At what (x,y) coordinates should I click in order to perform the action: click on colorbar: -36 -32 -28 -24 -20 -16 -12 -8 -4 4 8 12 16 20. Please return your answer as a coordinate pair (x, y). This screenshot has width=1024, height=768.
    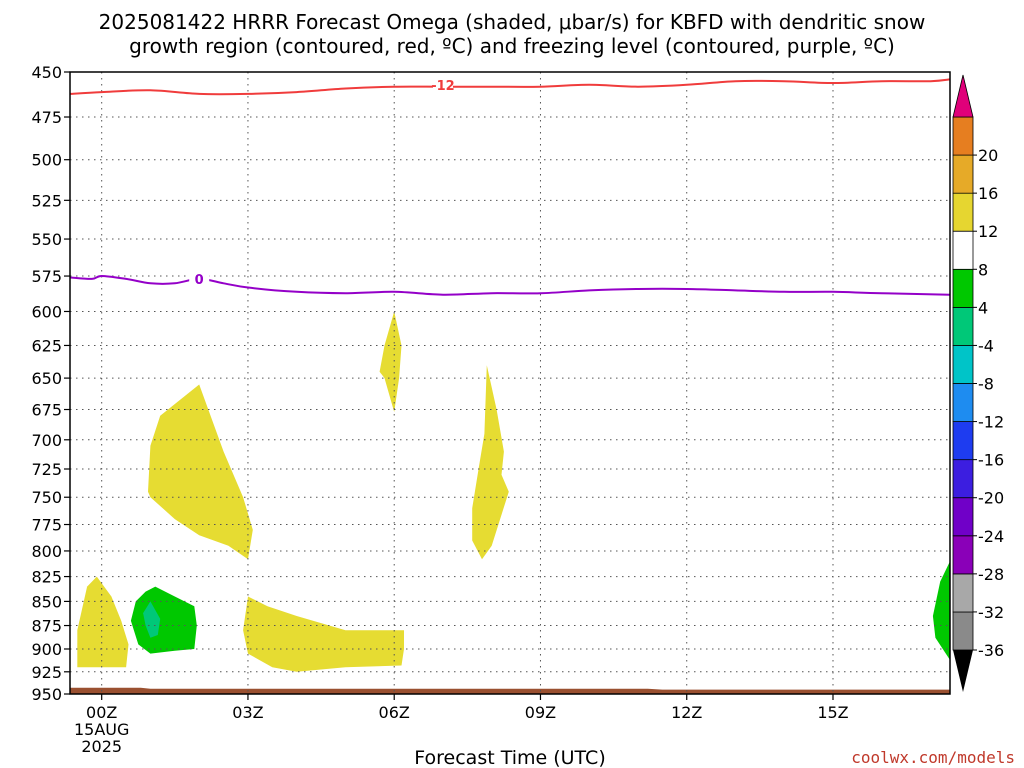
    Looking at the image, I should click on (978, 383).